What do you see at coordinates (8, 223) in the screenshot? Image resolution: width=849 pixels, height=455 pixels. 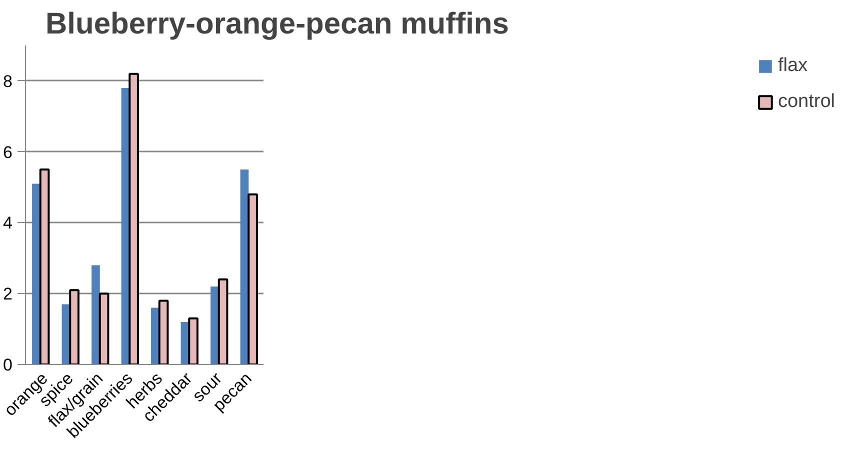 I see `y-tick-label: 4` at bounding box center [8, 223].